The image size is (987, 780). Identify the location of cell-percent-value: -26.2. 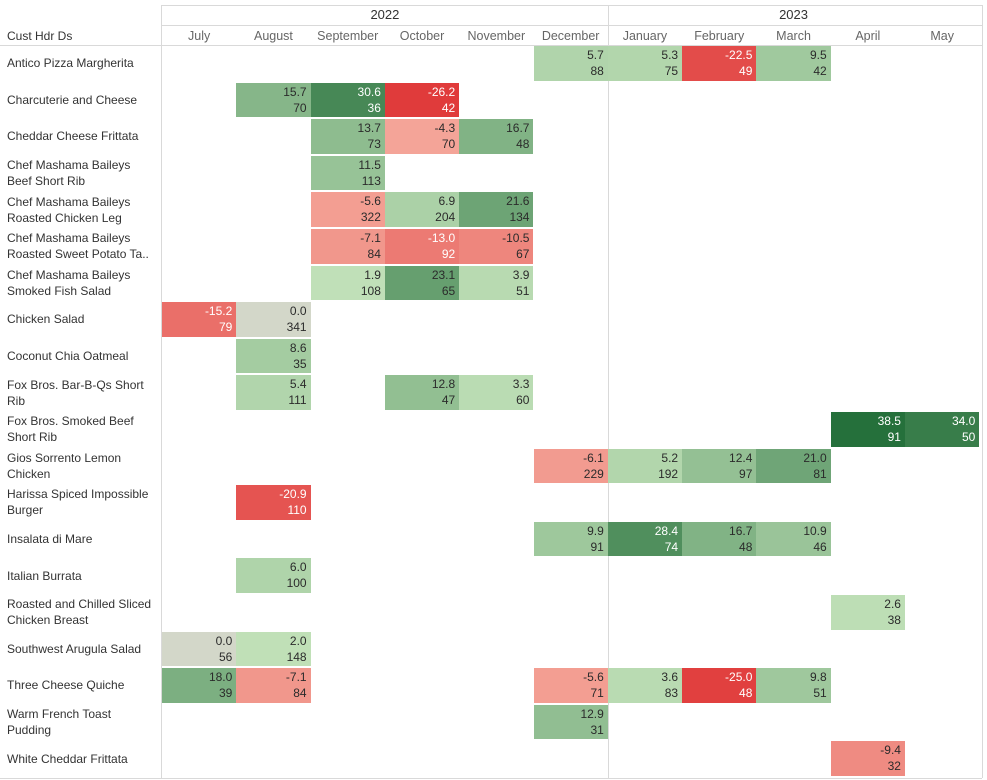
(441, 91).